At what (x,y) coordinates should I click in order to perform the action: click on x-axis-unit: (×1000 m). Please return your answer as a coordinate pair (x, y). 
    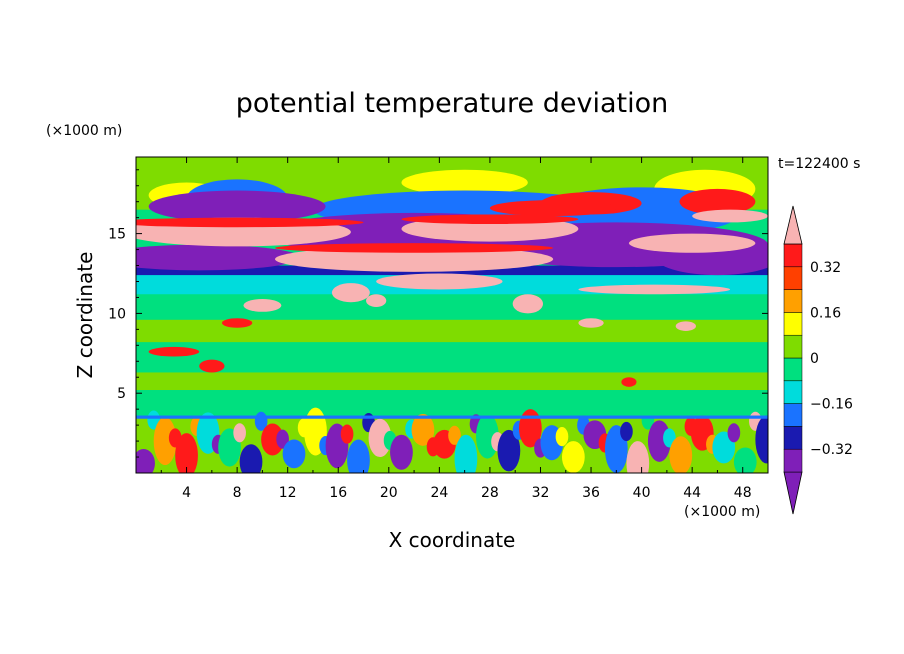
    Looking at the image, I should click on (722, 512).